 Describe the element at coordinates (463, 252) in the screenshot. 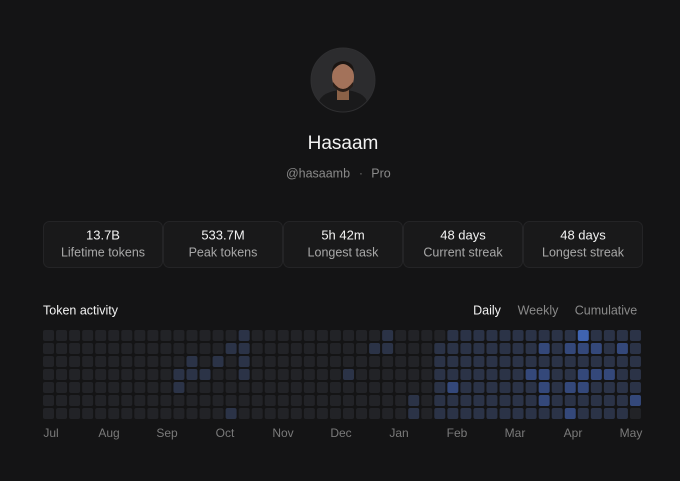

I see `stat-label: Current streak` at that location.